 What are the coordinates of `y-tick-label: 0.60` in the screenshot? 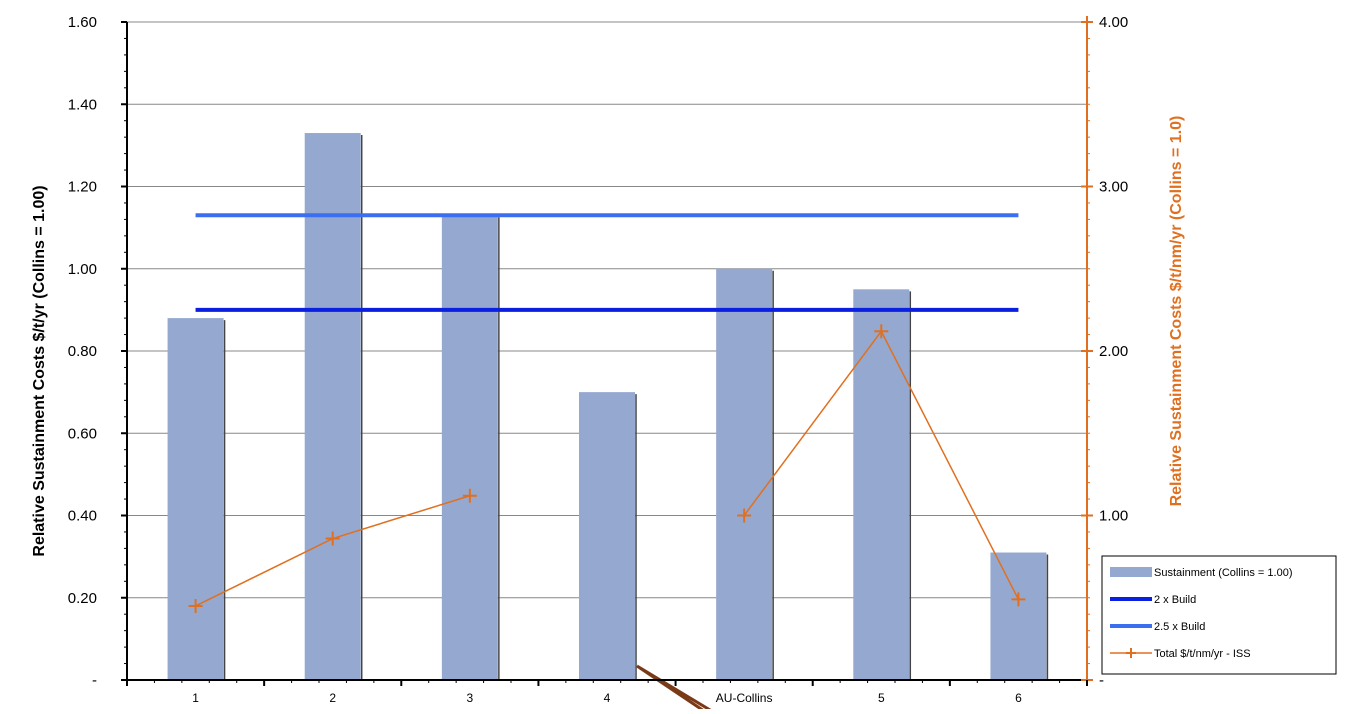 It's located at (82, 433).